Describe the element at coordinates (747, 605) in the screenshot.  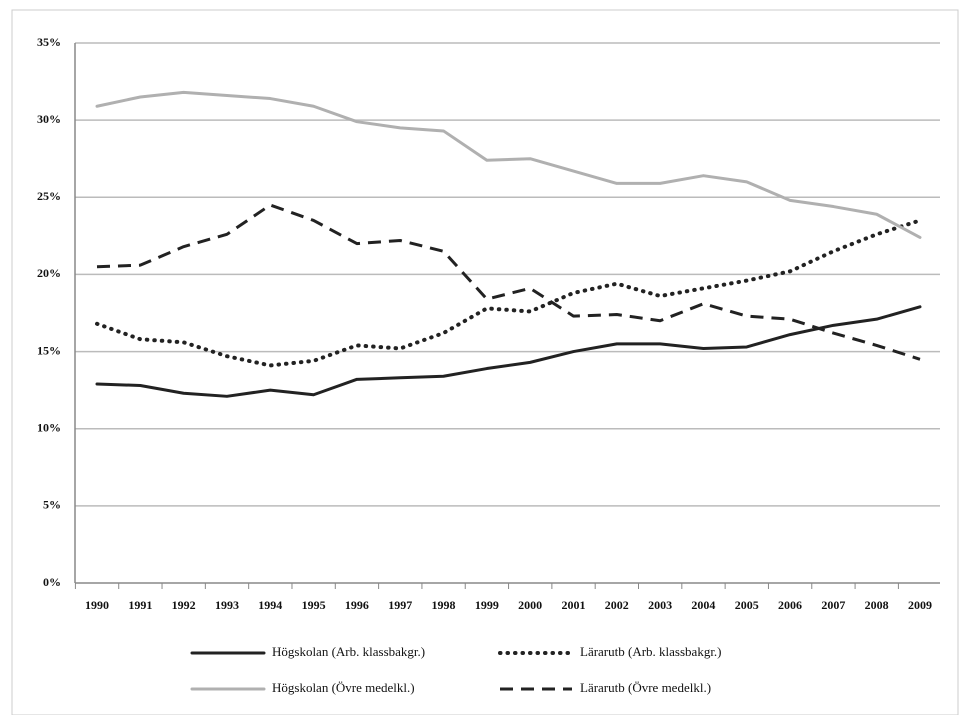
I see `x-tick-label: 2005` at that location.